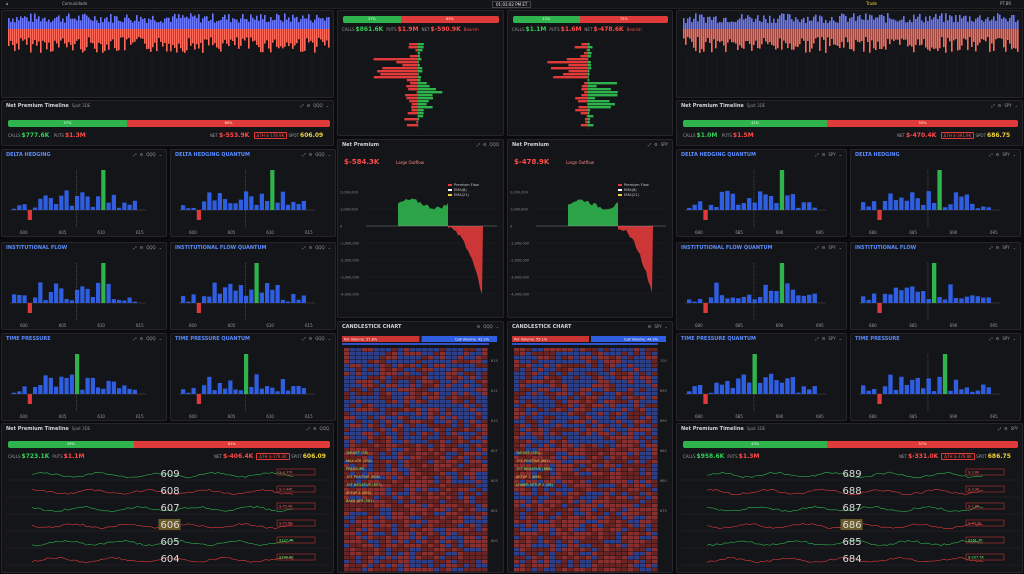 The width and height of the screenshot is (1024, 574). Describe the element at coordinates (75, 3) in the screenshot. I see `community-link: Comunidade` at that location.